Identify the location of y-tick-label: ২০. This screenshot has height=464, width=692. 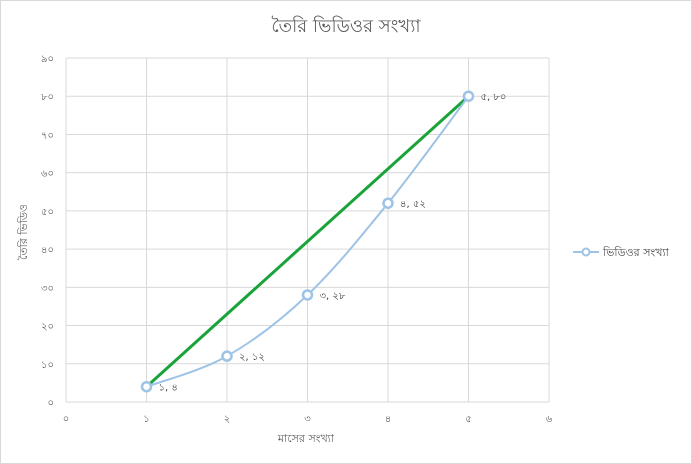
(47, 327).